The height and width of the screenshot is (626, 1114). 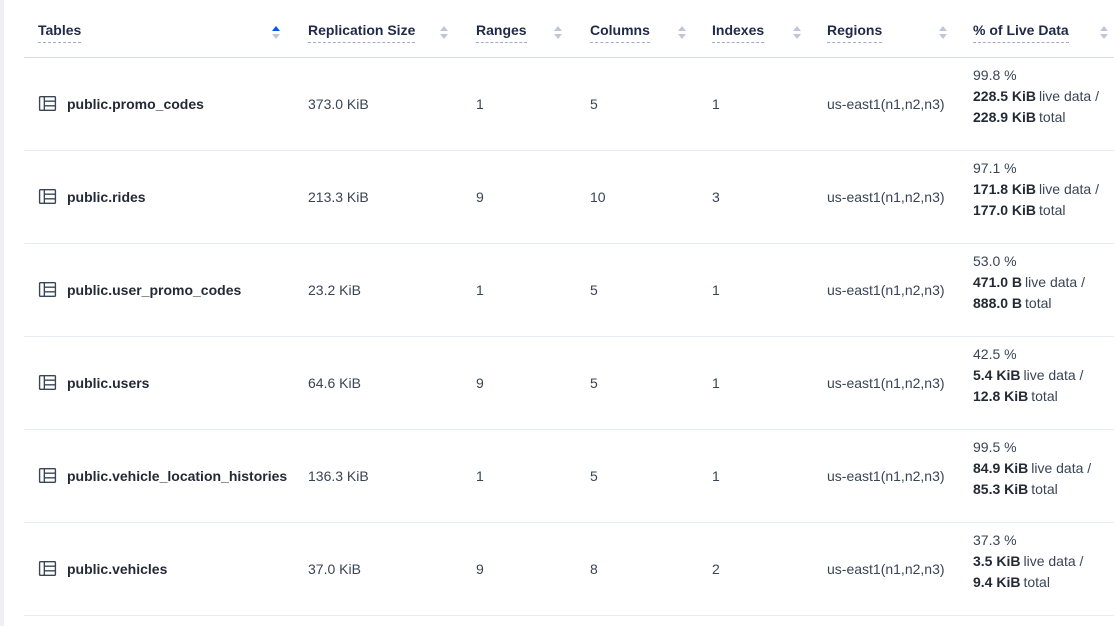 I want to click on columns-cell: 8, so click(x=594, y=568).